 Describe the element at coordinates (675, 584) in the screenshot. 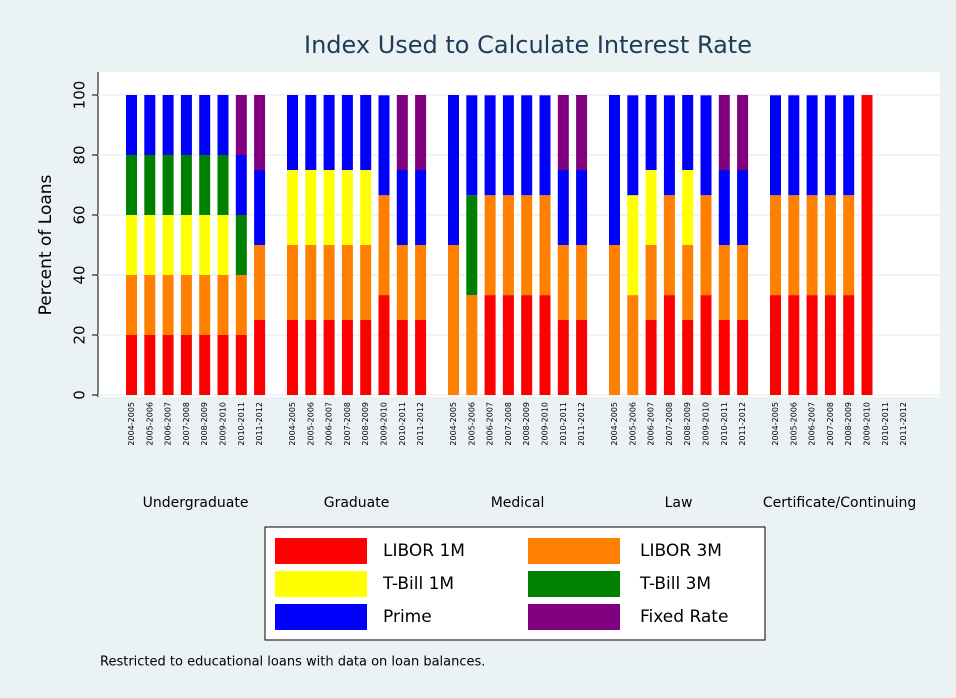

I see `legend-label: T-Bill 3M` at that location.